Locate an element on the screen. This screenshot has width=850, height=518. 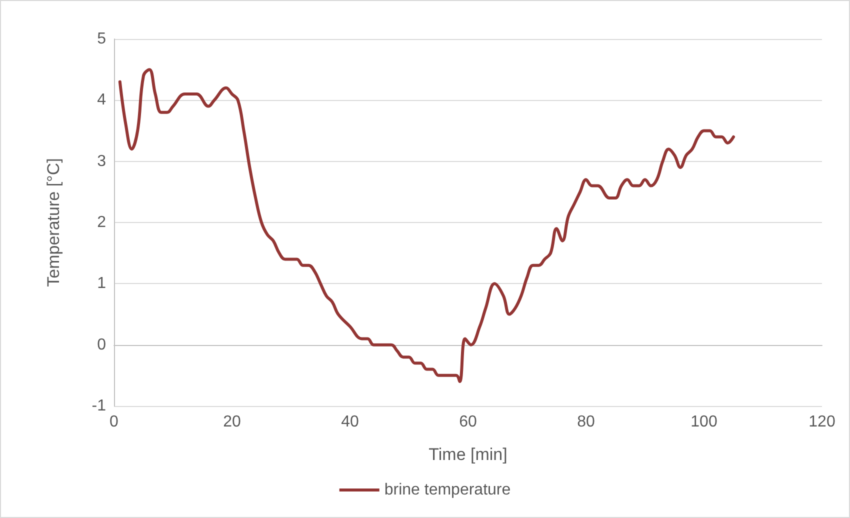
x-axis-title: Time [min] is located at coordinates (468, 454).